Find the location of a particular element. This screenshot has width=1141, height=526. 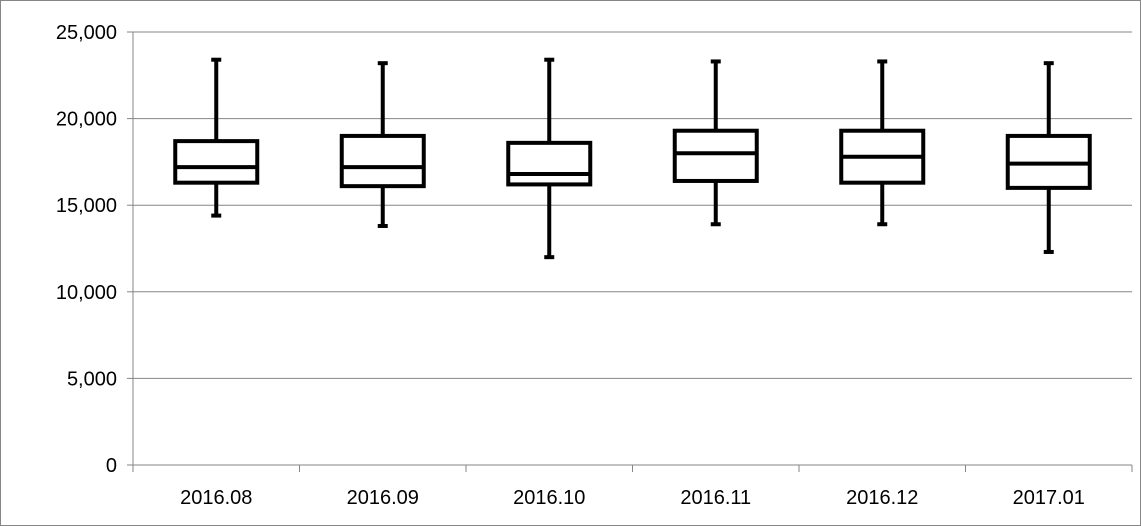

x-tick-label: 2017.01 is located at coordinates (1049, 498).